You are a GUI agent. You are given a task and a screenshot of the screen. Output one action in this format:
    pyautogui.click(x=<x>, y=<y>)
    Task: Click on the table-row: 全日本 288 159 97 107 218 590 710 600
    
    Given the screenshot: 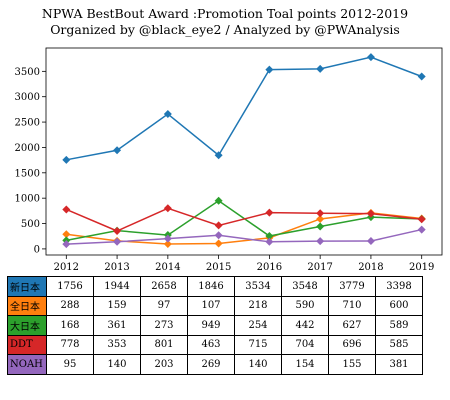 What is the action you would take?
    pyautogui.click(x=215, y=305)
    